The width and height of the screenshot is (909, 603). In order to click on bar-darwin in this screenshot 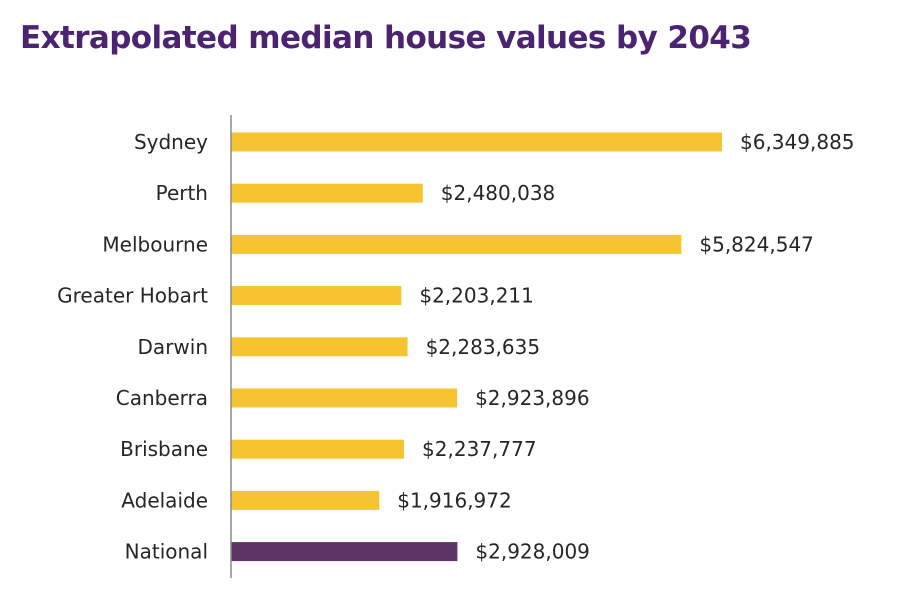, I will do `click(319, 347)`.